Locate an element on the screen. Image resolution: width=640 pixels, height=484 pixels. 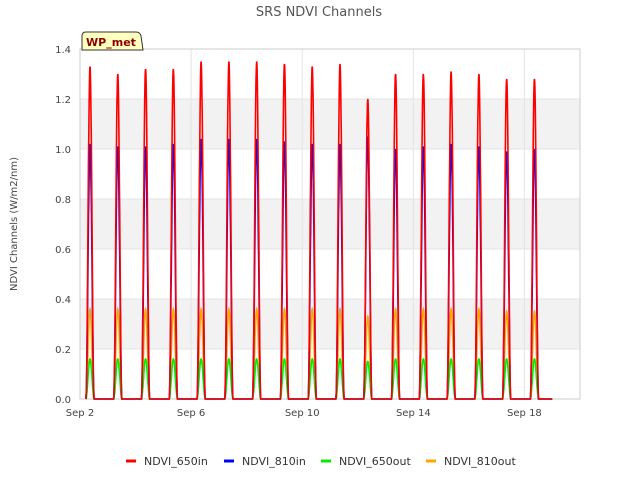
wp-met-badge: WP_met is located at coordinates (112, 41).